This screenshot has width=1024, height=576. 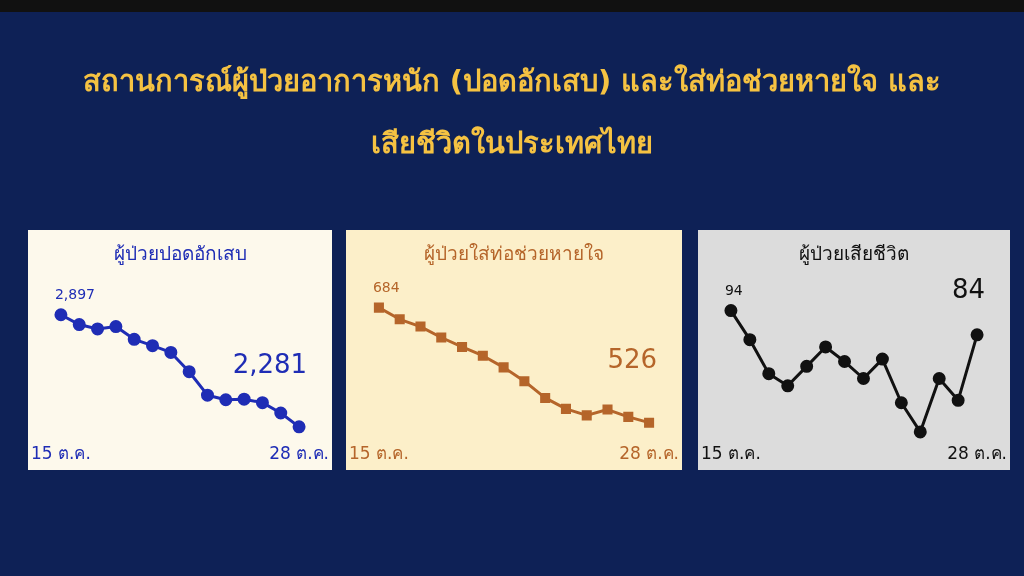 I want to click on data-label: 684, so click(x=386, y=287).